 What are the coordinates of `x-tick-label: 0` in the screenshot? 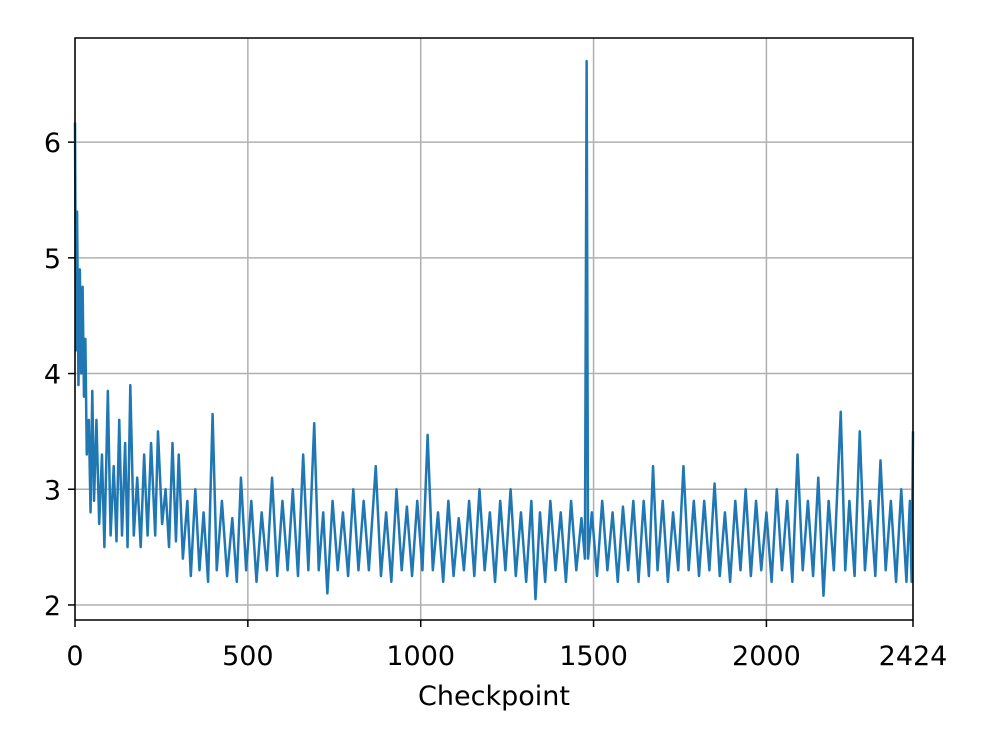 It's located at (74, 656).